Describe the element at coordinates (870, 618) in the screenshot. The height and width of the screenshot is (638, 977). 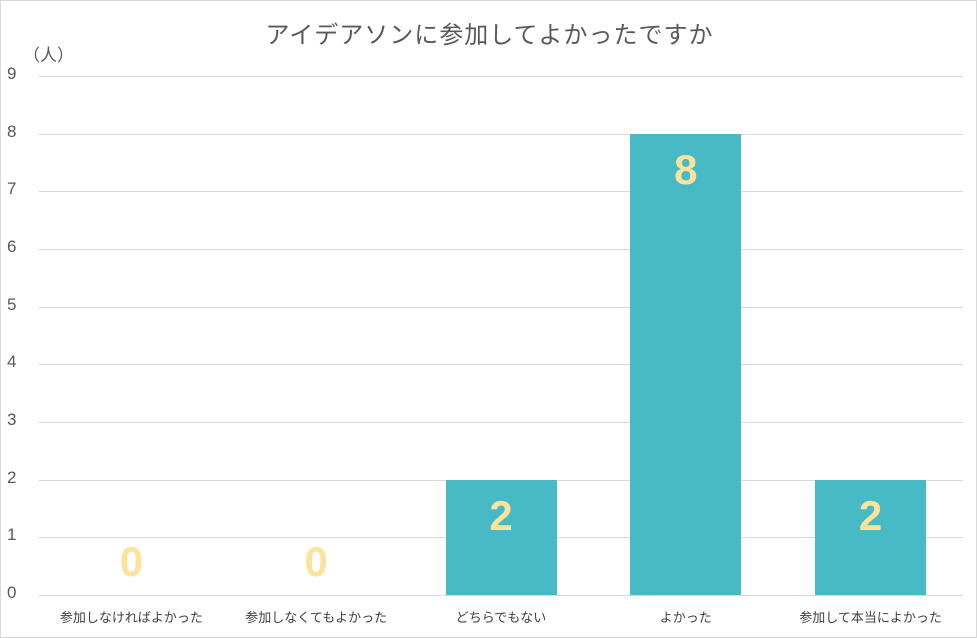
I see `x-category-label: 参加して本当によかった` at that location.